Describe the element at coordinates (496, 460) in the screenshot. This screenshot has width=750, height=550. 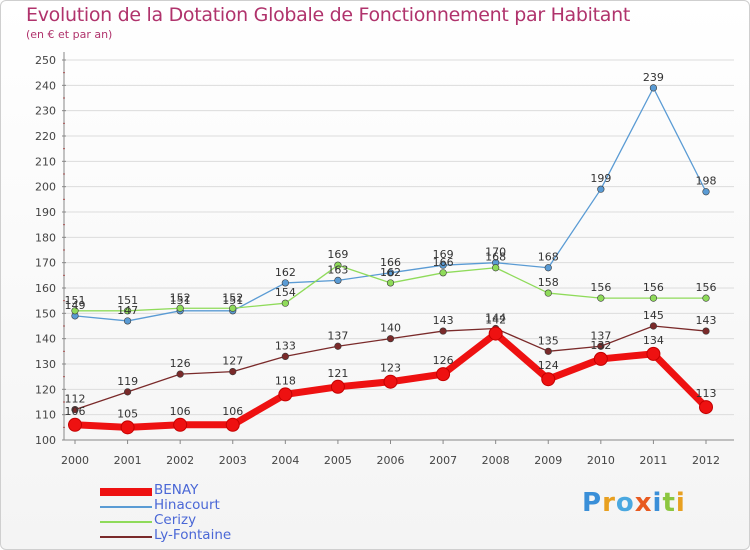
I see `x-tick-label: 2008` at that location.